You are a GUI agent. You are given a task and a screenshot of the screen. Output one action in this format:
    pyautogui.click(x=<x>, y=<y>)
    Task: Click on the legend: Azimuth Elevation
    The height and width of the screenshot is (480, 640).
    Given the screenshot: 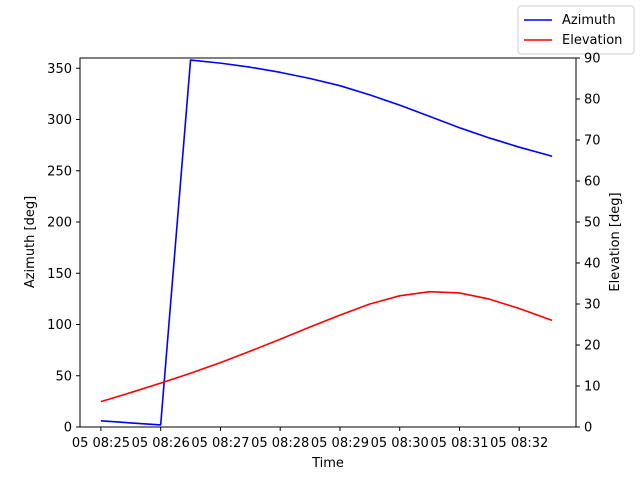 What is the action you would take?
    pyautogui.click(x=576, y=30)
    